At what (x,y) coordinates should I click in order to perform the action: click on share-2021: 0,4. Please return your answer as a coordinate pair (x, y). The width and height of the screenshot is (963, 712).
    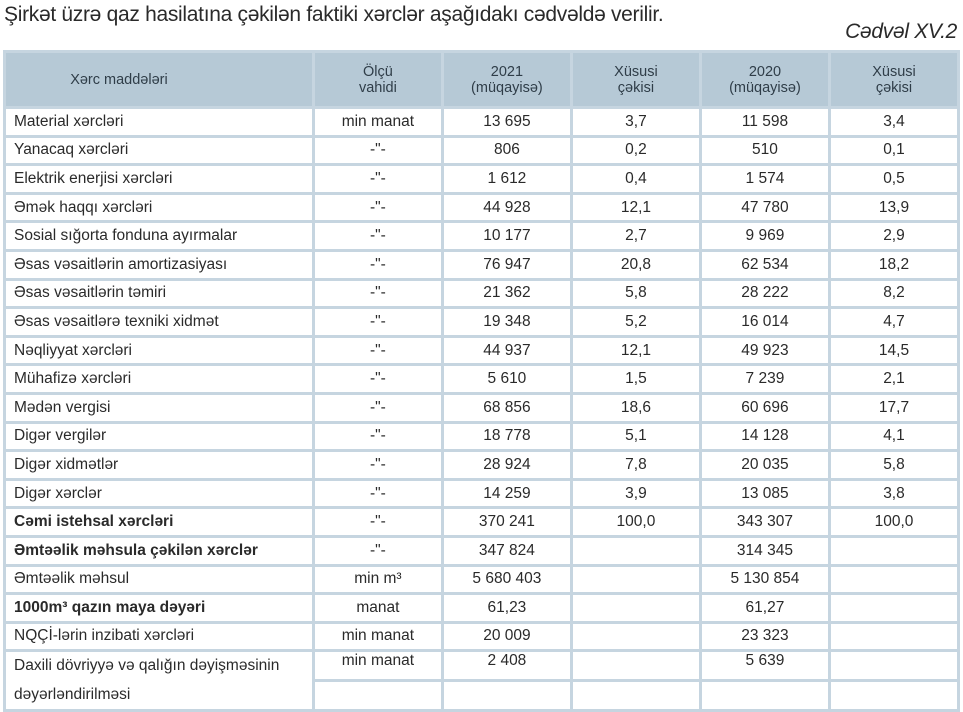
    Looking at the image, I should click on (635, 179).